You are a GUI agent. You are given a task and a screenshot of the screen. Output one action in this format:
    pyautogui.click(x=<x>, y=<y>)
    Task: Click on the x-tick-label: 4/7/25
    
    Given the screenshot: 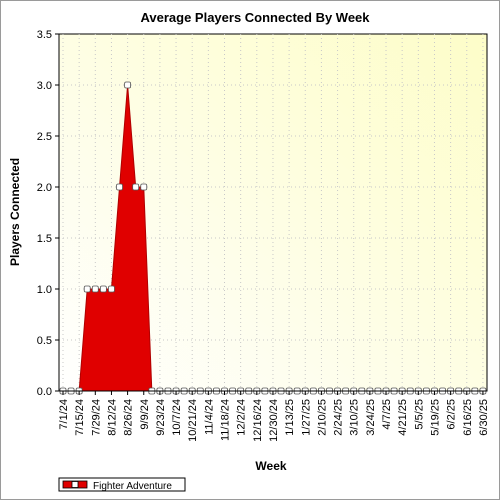 What is the action you would take?
    pyautogui.click(x=387, y=414)
    